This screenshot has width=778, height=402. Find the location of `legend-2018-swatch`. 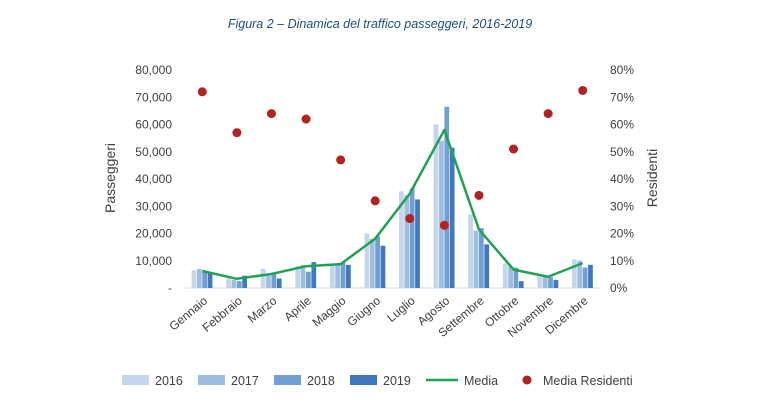

legend-2018-swatch is located at coordinates (287, 380).